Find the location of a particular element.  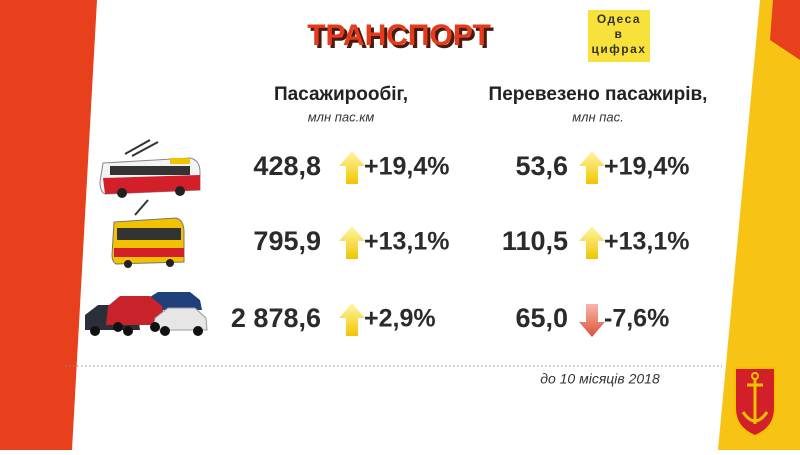

value: 428,8 is located at coordinates (287, 166).